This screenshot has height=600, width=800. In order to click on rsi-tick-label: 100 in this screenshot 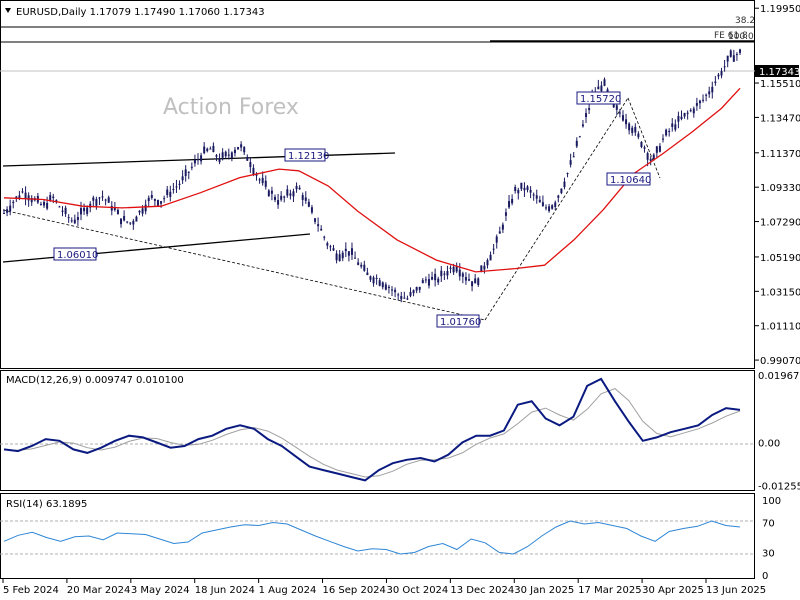, I will do `click(771, 501)`.